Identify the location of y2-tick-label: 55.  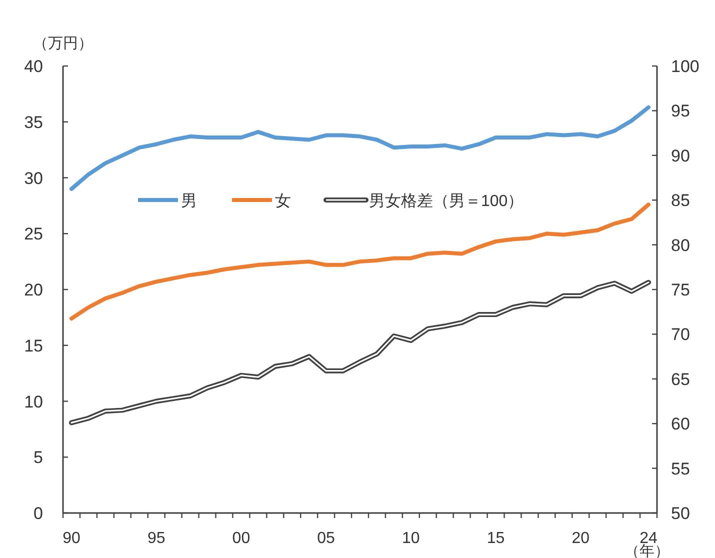
(680, 468).